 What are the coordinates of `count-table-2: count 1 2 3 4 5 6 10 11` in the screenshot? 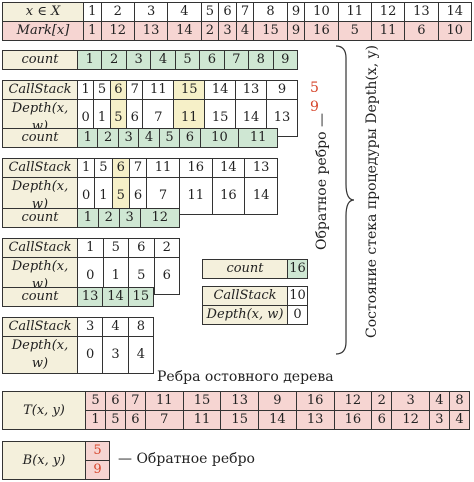 It's located at (140, 138).